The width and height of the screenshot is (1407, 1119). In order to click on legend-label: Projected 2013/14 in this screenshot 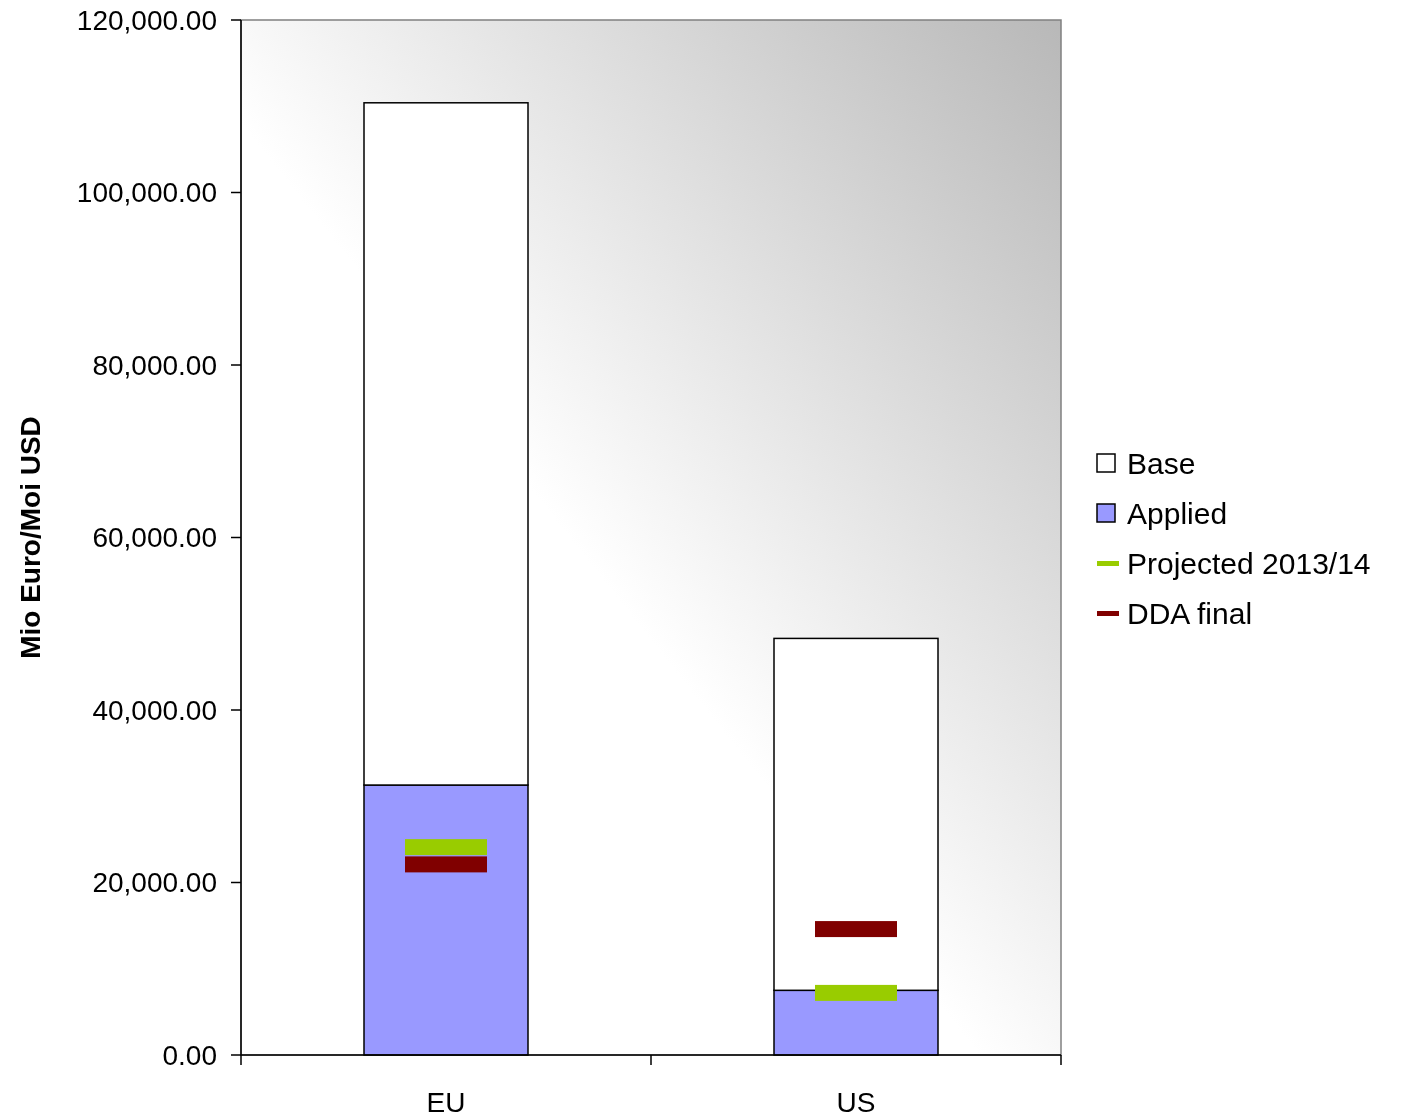, I will do `click(1249, 563)`.